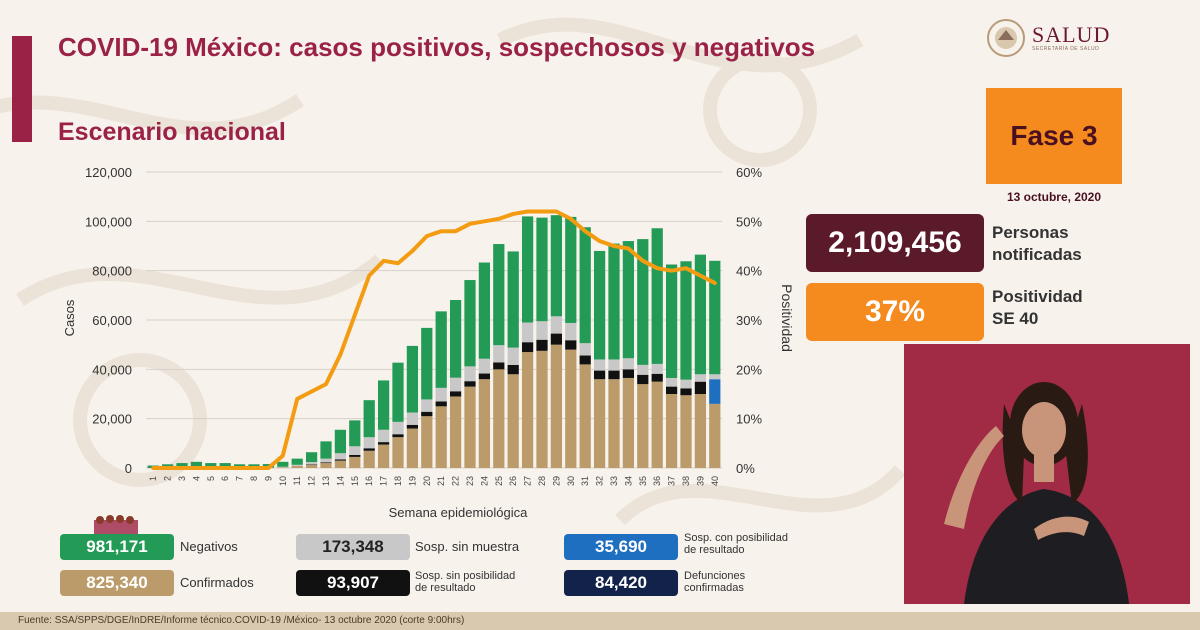  What do you see at coordinates (1054, 136) in the screenshot?
I see `phase-badge: Fase 3` at bounding box center [1054, 136].